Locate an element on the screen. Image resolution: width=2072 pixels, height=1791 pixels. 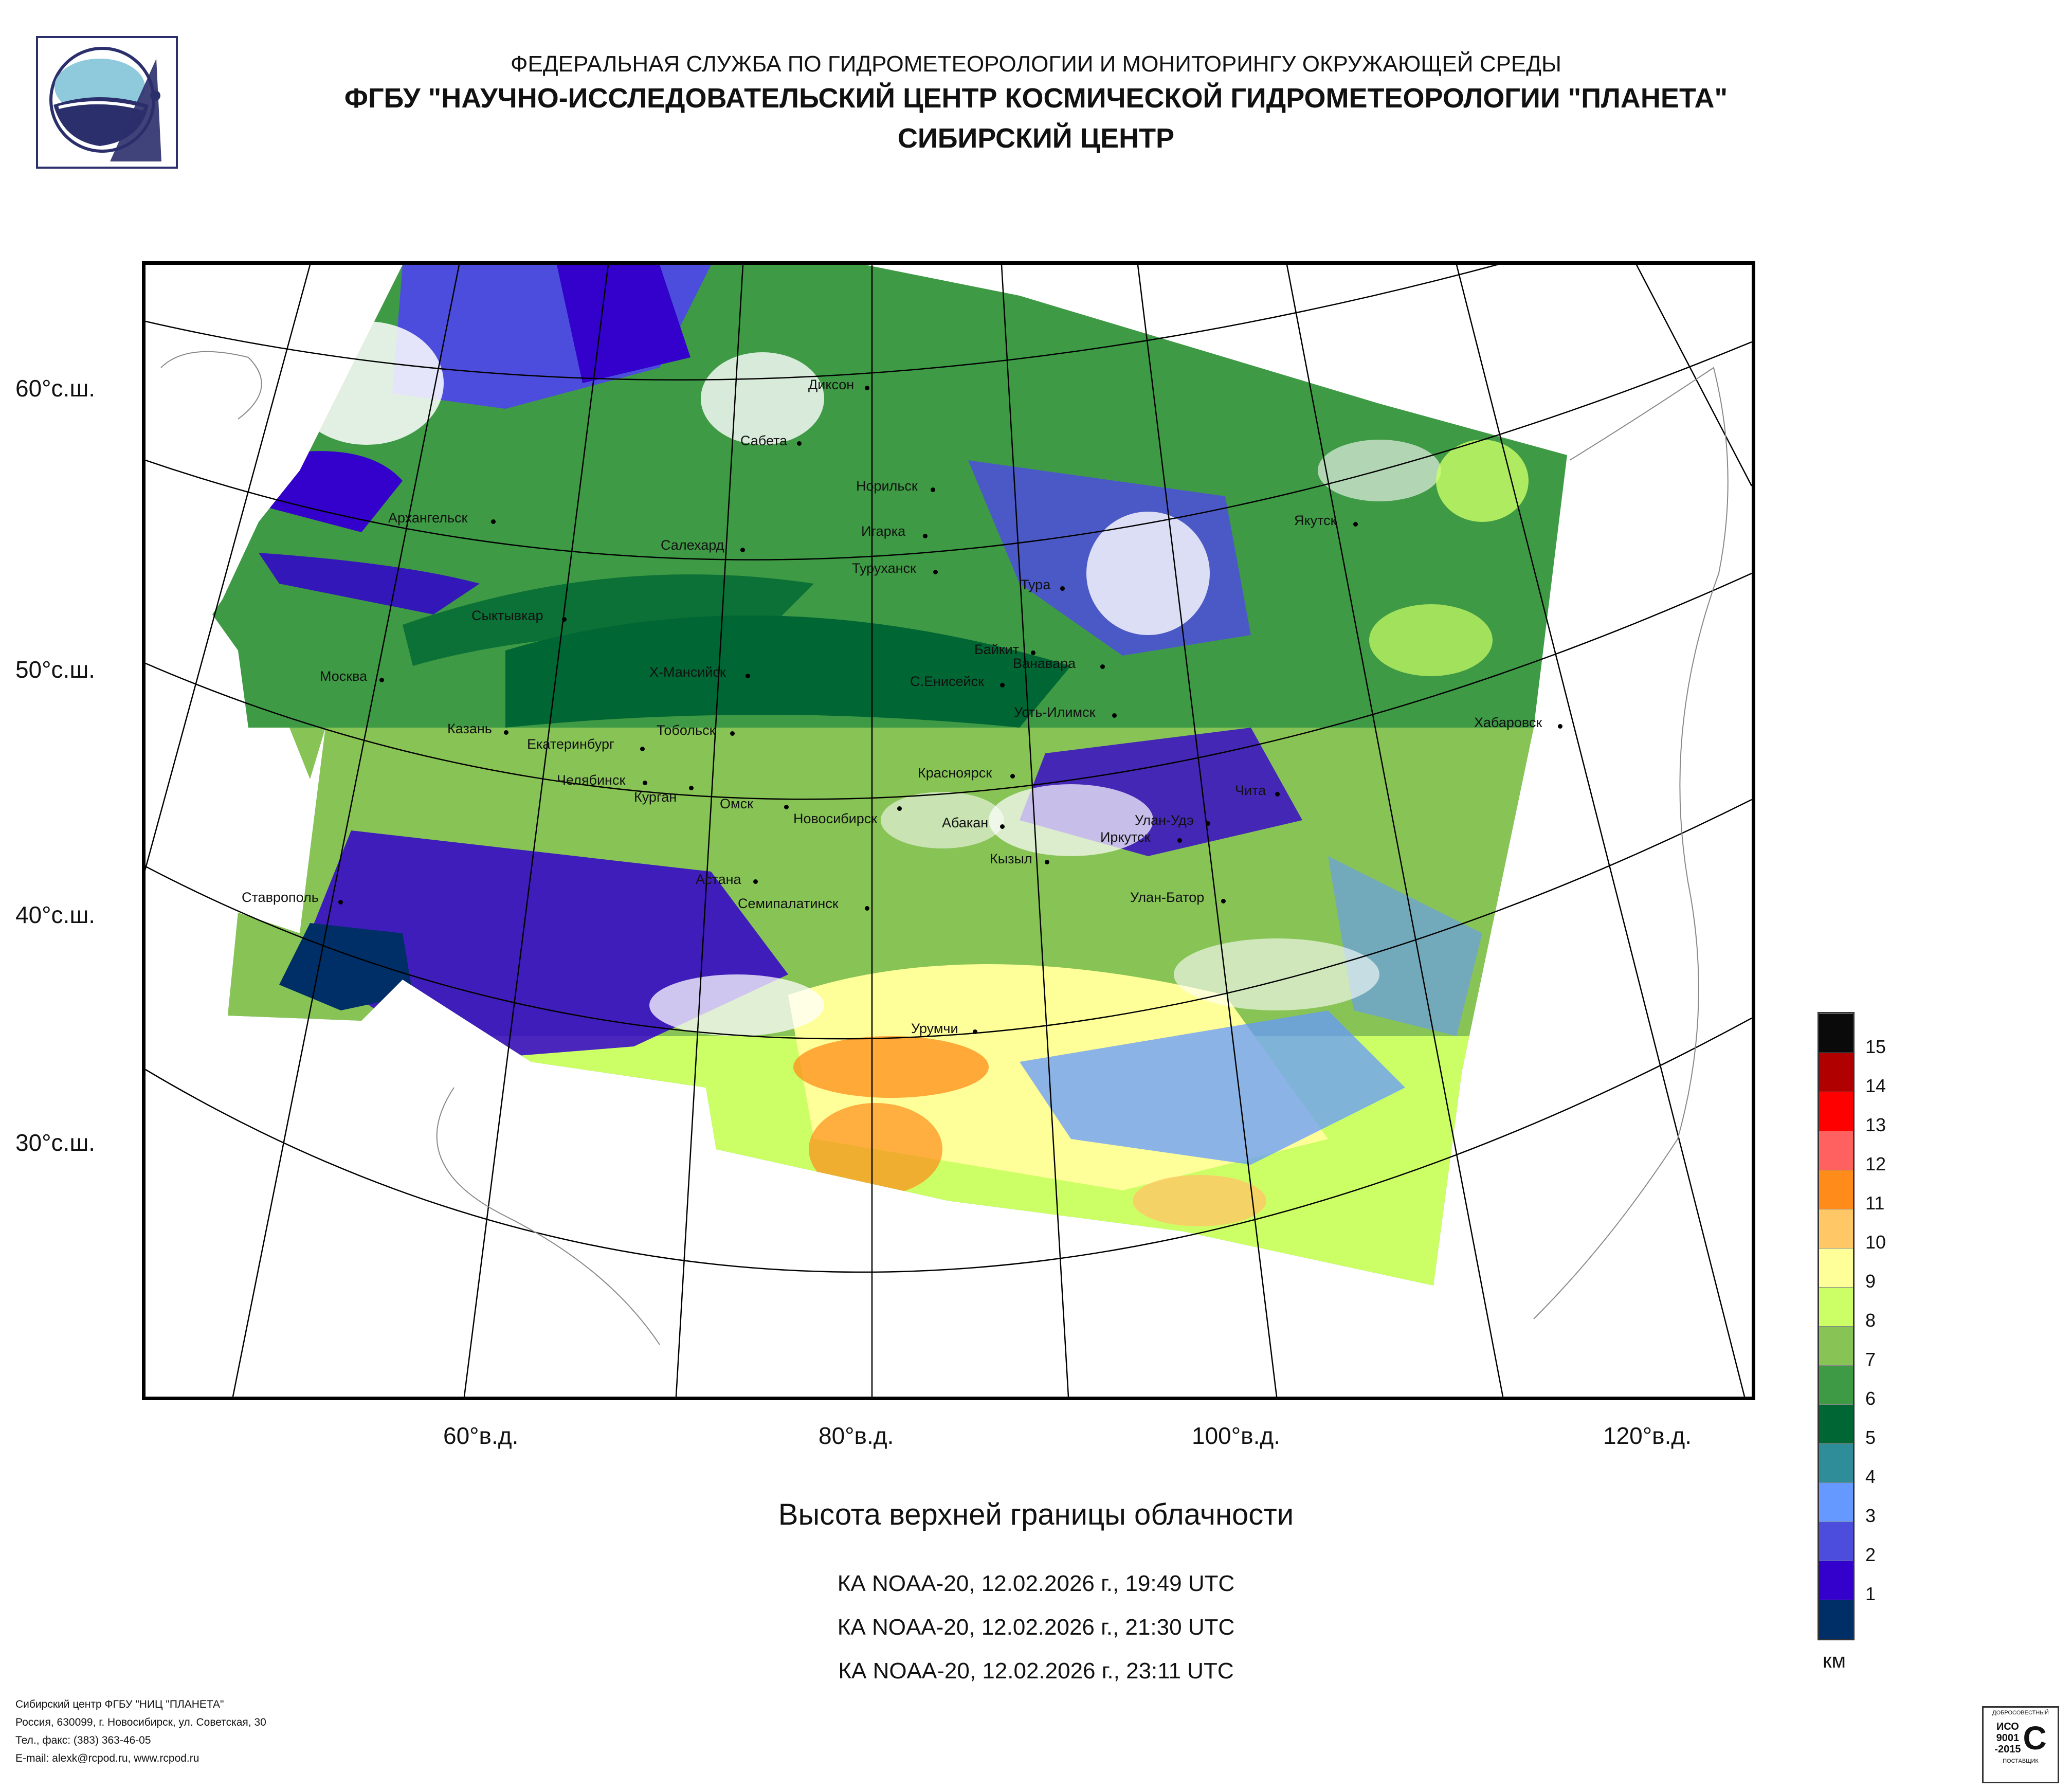
city-label: Чита is located at coordinates (1250, 790).